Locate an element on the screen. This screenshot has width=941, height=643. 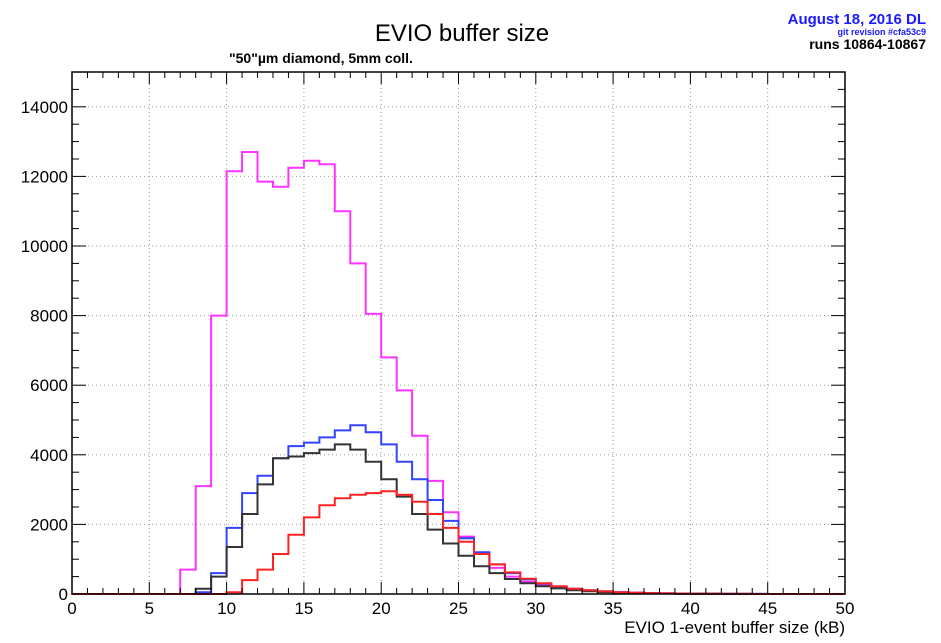
date-label: August 18, 2016 DL is located at coordinates (857, 19).